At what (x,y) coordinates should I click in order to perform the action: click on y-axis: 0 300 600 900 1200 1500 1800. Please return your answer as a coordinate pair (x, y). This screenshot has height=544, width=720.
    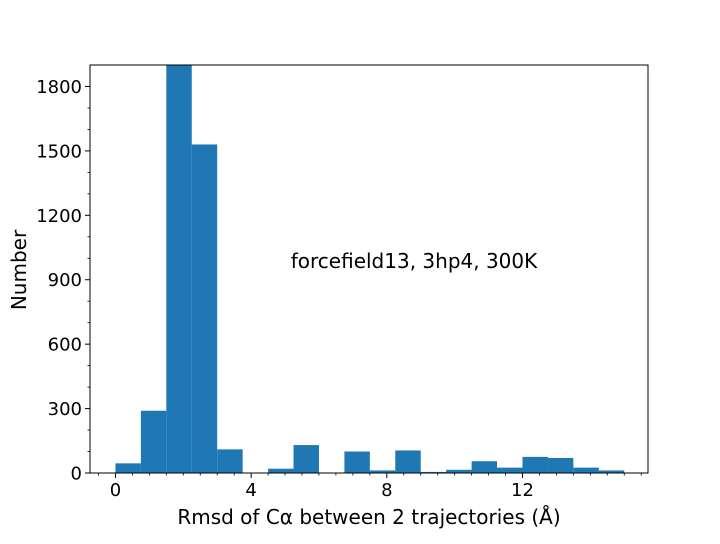
    Looking at the image, I should click on (63, 281).